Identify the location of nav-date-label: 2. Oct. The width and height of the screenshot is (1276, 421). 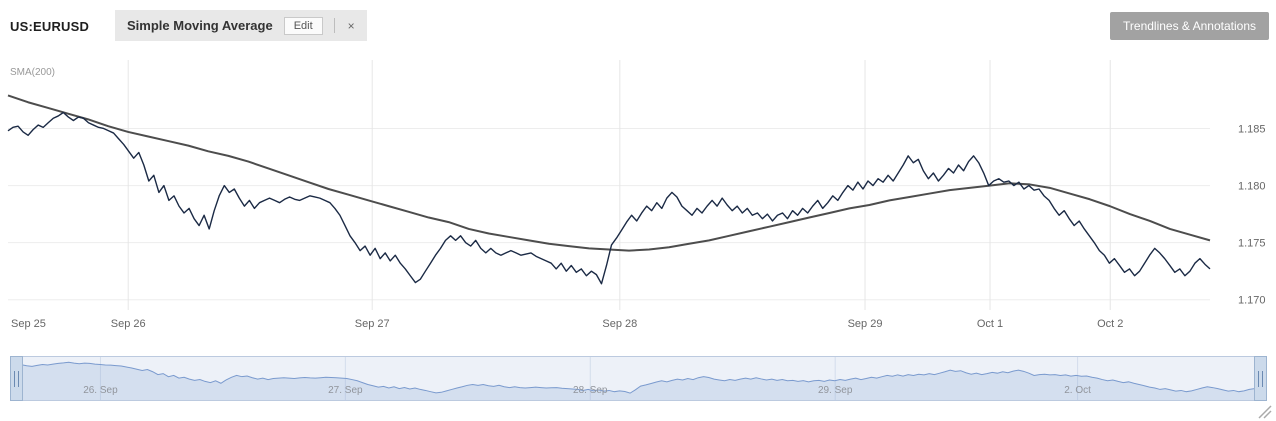
(1077, 390).